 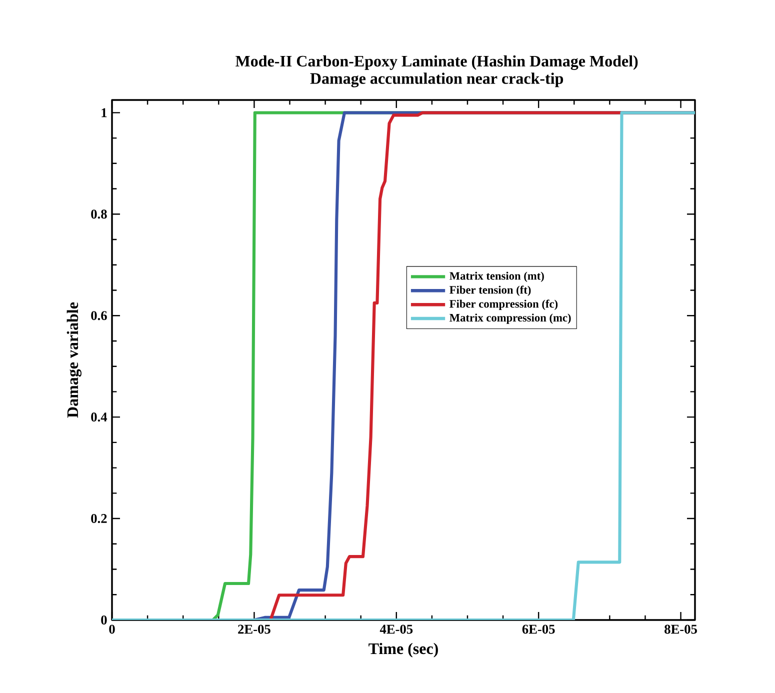 I want to click on x-tick-label: 4E-05, so click(x=396, y=629).